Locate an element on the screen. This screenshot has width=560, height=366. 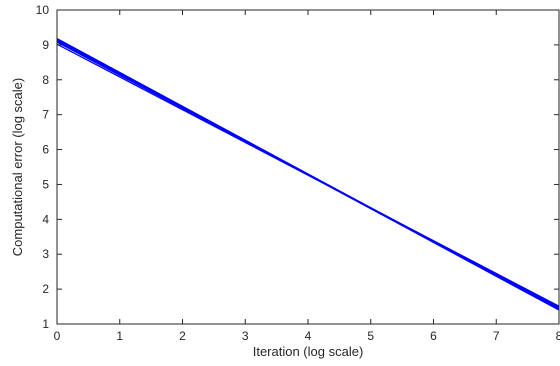
x-tick-label: 8 is located at coordinates (558, 336).